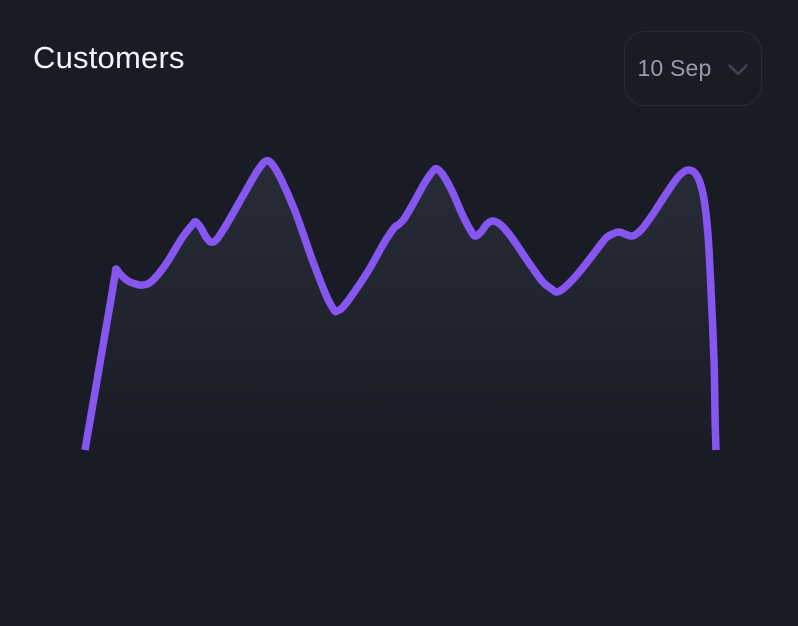  What do you see at coordinates (674, 68) in the screenshot?
I see `date-selector-label: 10 Sep` at bounding box center [674, 68].